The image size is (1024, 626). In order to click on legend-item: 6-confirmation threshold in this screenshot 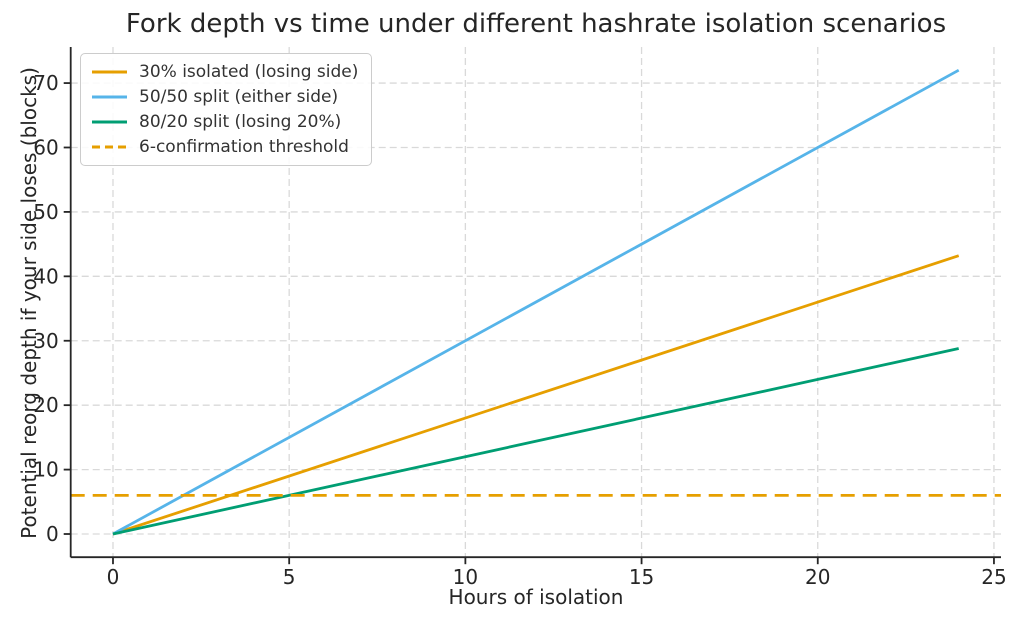, I will do `click(224, 147)`.